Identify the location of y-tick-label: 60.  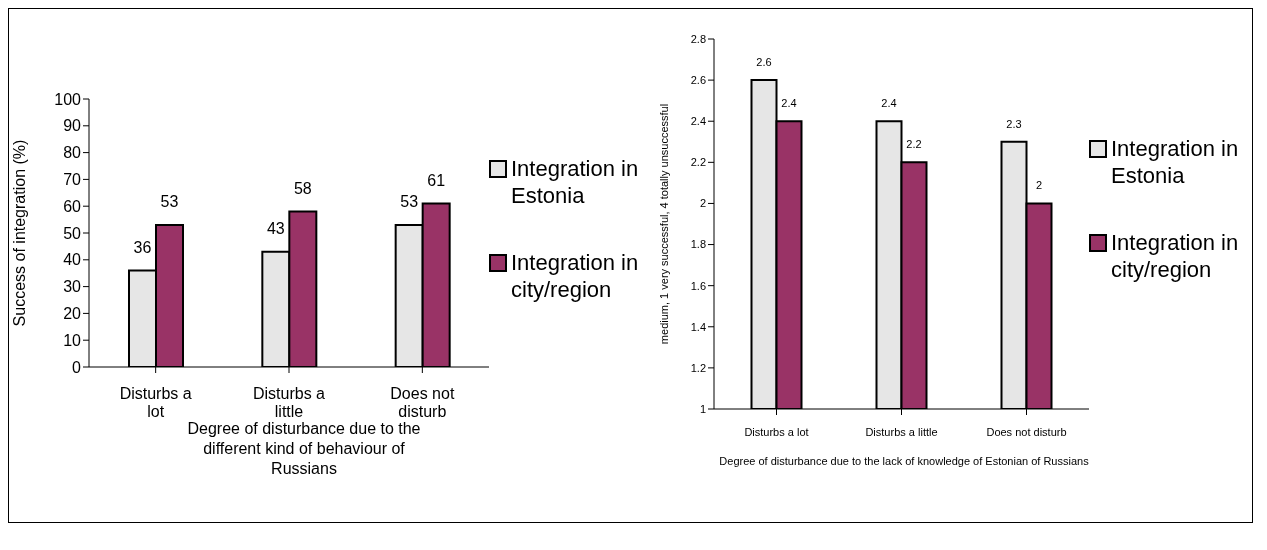
(72, 206).